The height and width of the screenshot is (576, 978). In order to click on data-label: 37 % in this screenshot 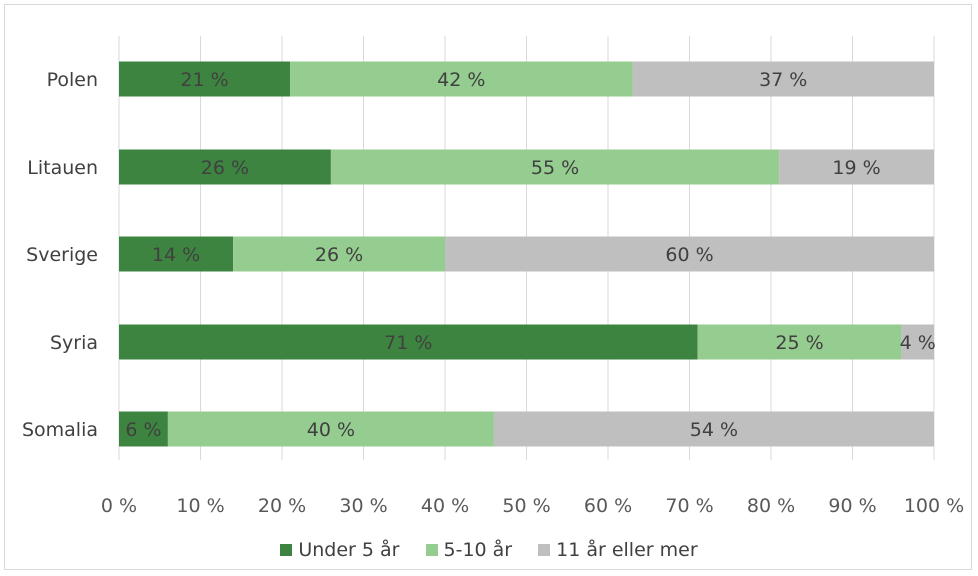, I will do `click(783, 80)`.